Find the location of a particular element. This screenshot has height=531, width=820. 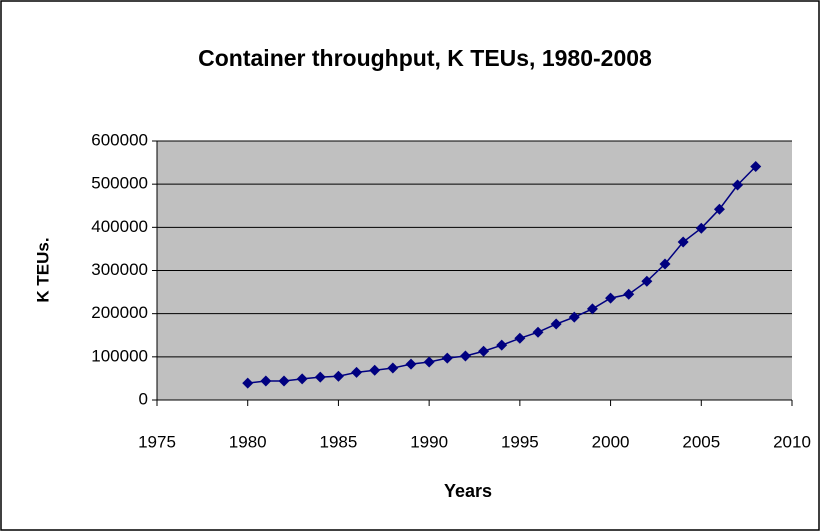

x-tick-label: 2010 is located at coordinates (792, 441).